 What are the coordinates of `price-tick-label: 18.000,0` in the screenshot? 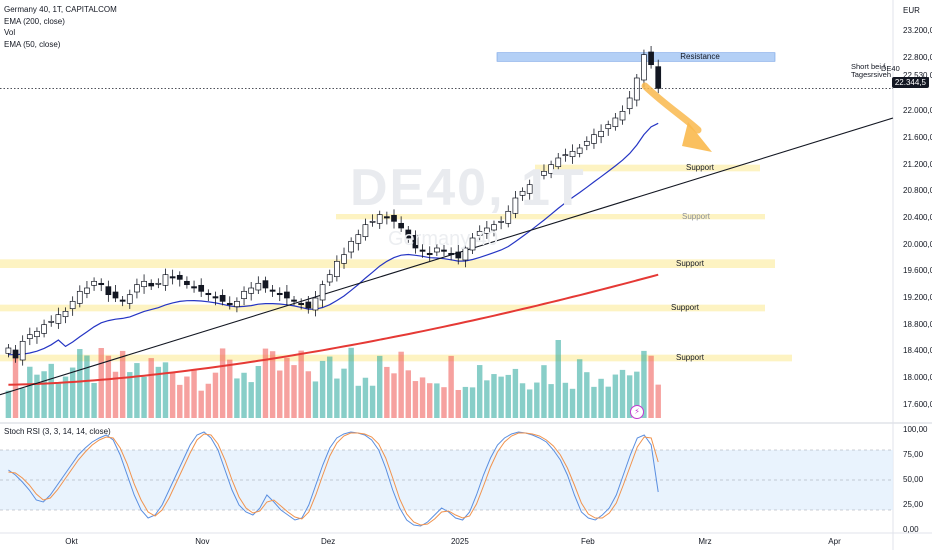 It's located at (917, 377).